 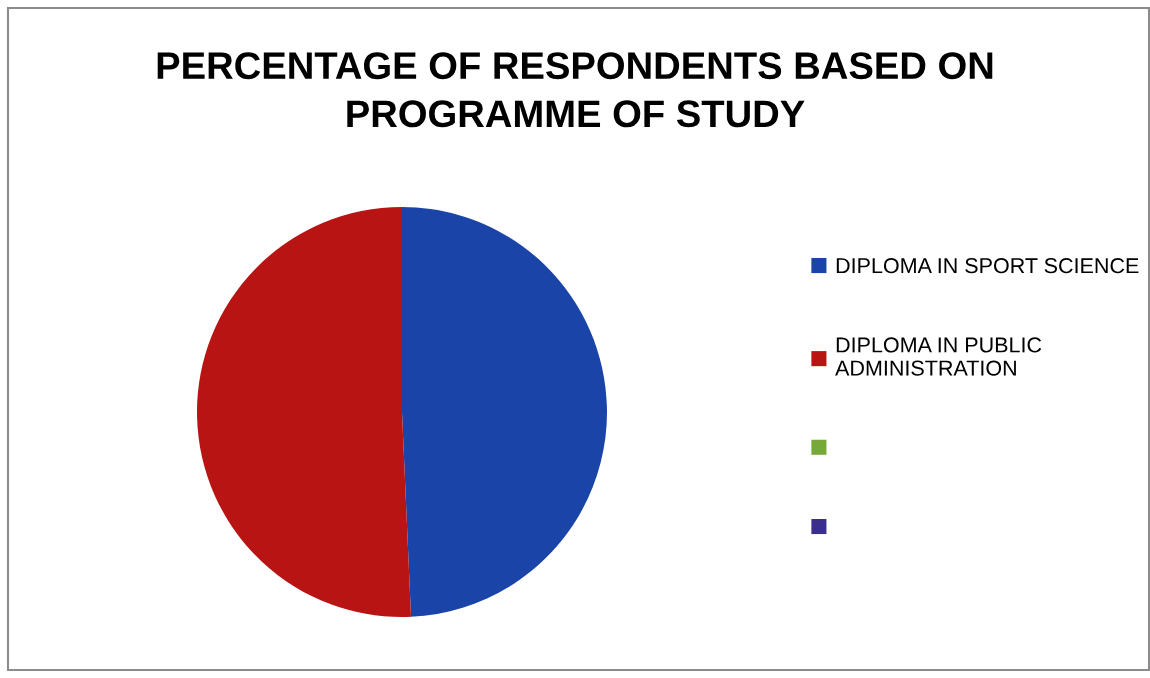 I want to click on chart-title: PERCENTAGE OF RESPONDENTS BASED ON PROGRAMME OF STUDY, so click(x=575, y=90).